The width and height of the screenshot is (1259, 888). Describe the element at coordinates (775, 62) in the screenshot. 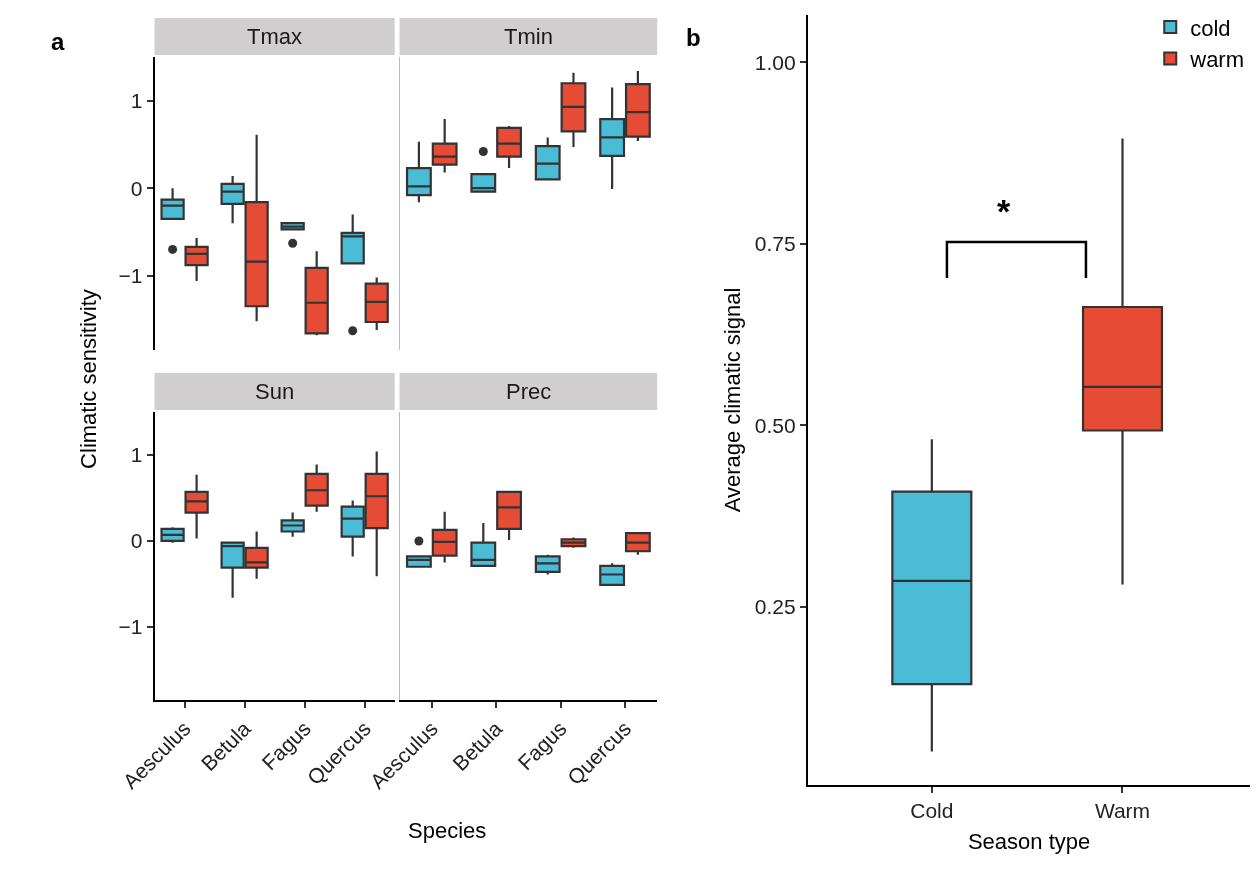

I see `y-tick-label: 1.00` at that location.